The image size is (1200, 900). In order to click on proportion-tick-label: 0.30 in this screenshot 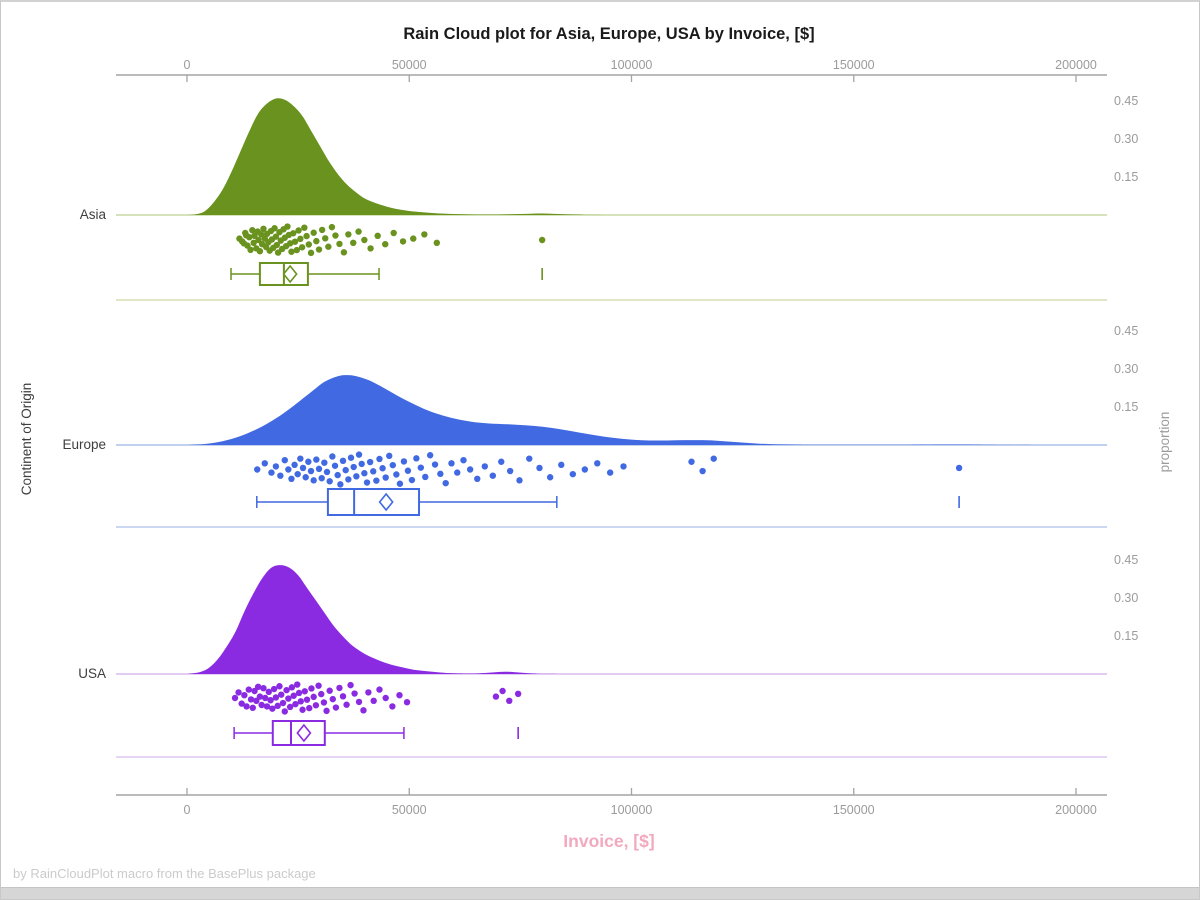, I will do `click(1126, 139)`.